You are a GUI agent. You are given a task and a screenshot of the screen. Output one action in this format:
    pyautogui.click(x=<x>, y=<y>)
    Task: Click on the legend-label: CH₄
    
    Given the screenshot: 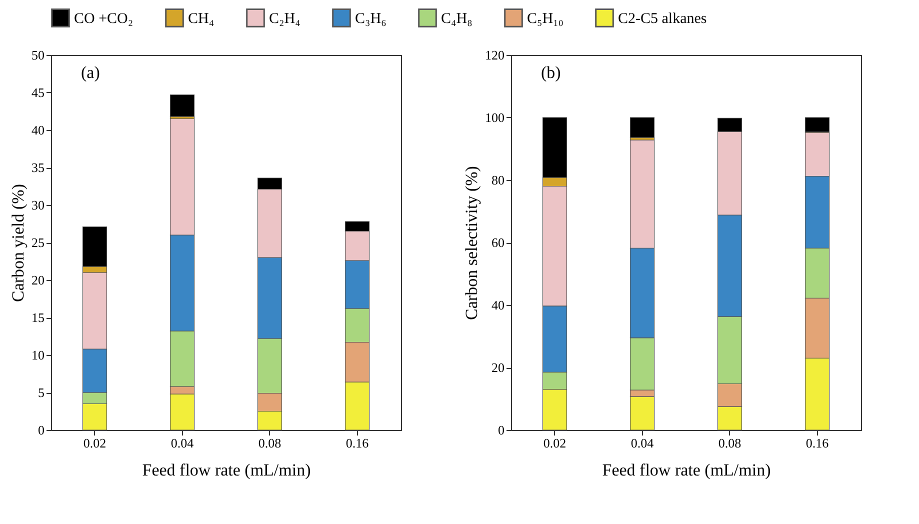 What is the action you would take?
    pyautogui.click(x=201, y=18)
    